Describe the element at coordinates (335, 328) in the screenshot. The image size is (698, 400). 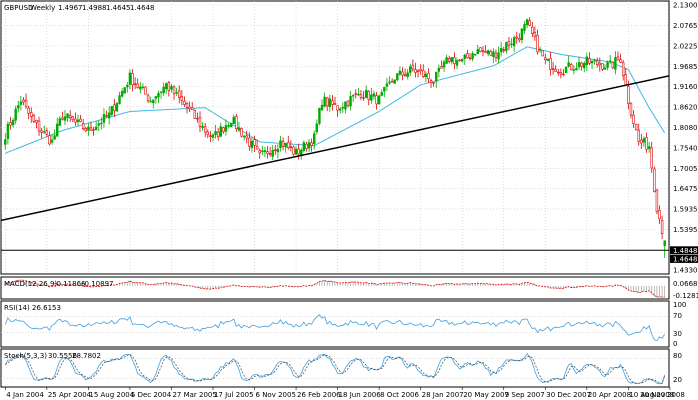
I see `rsi-plot` at that location.